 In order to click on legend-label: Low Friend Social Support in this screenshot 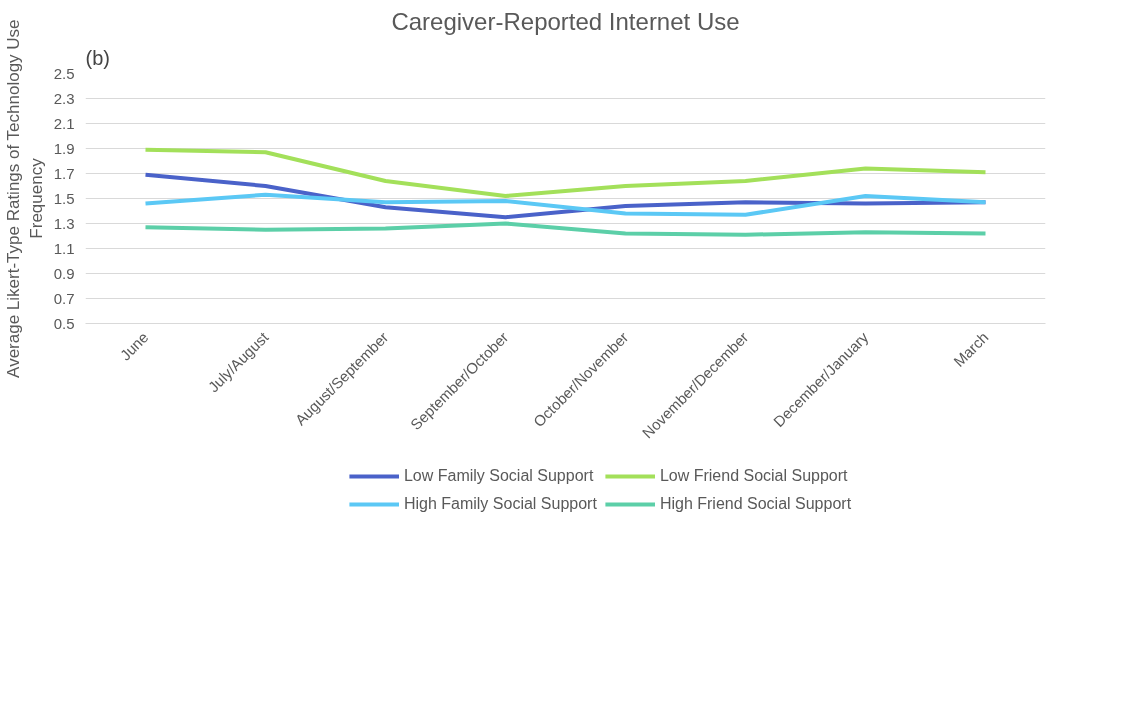, I will do `click(753, 476)`.